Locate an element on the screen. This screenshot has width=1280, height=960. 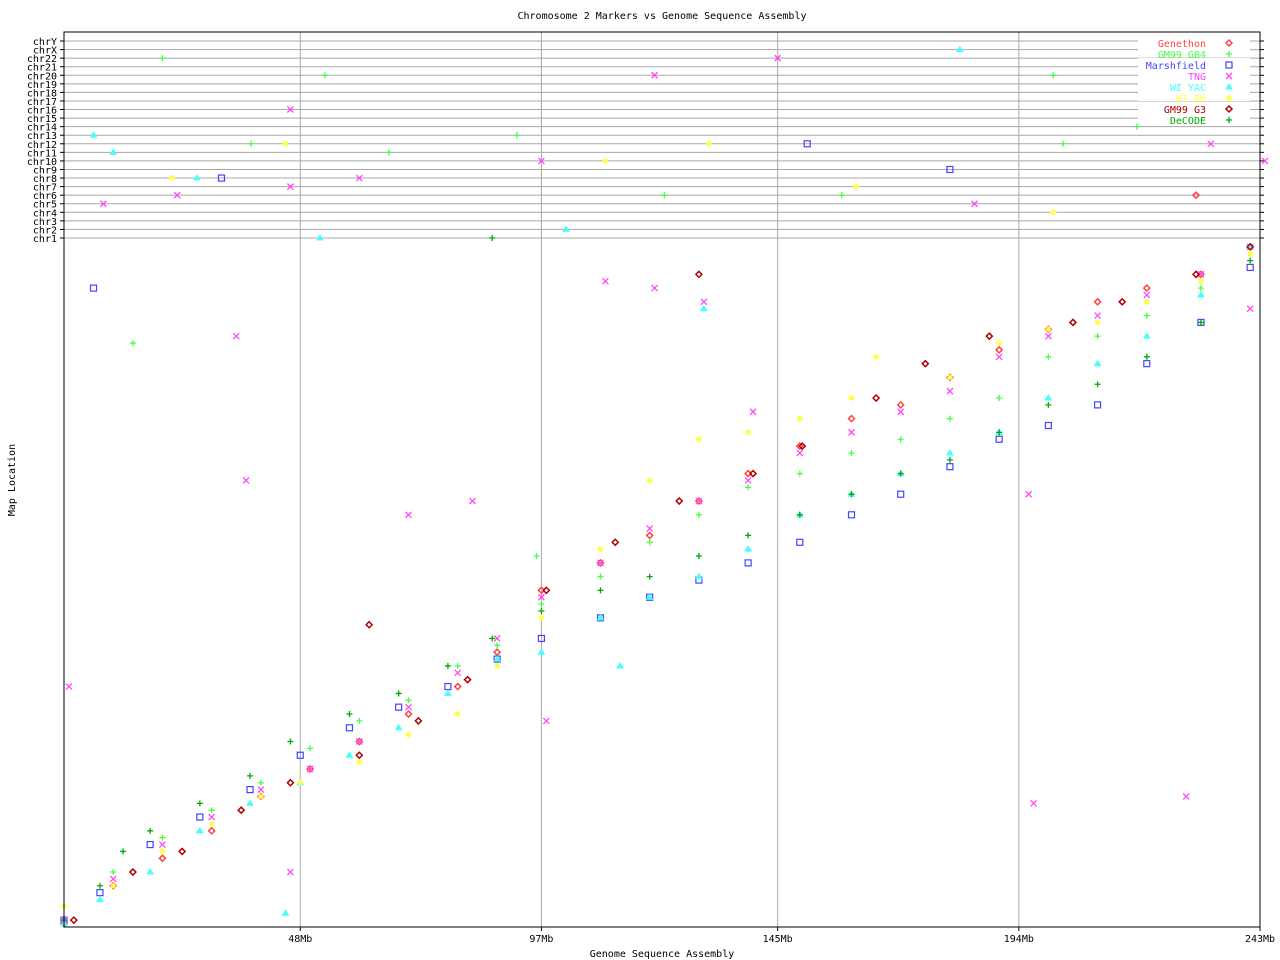
legend-label-wi-yac: WI YAC is located at coordinates (1188, 88).